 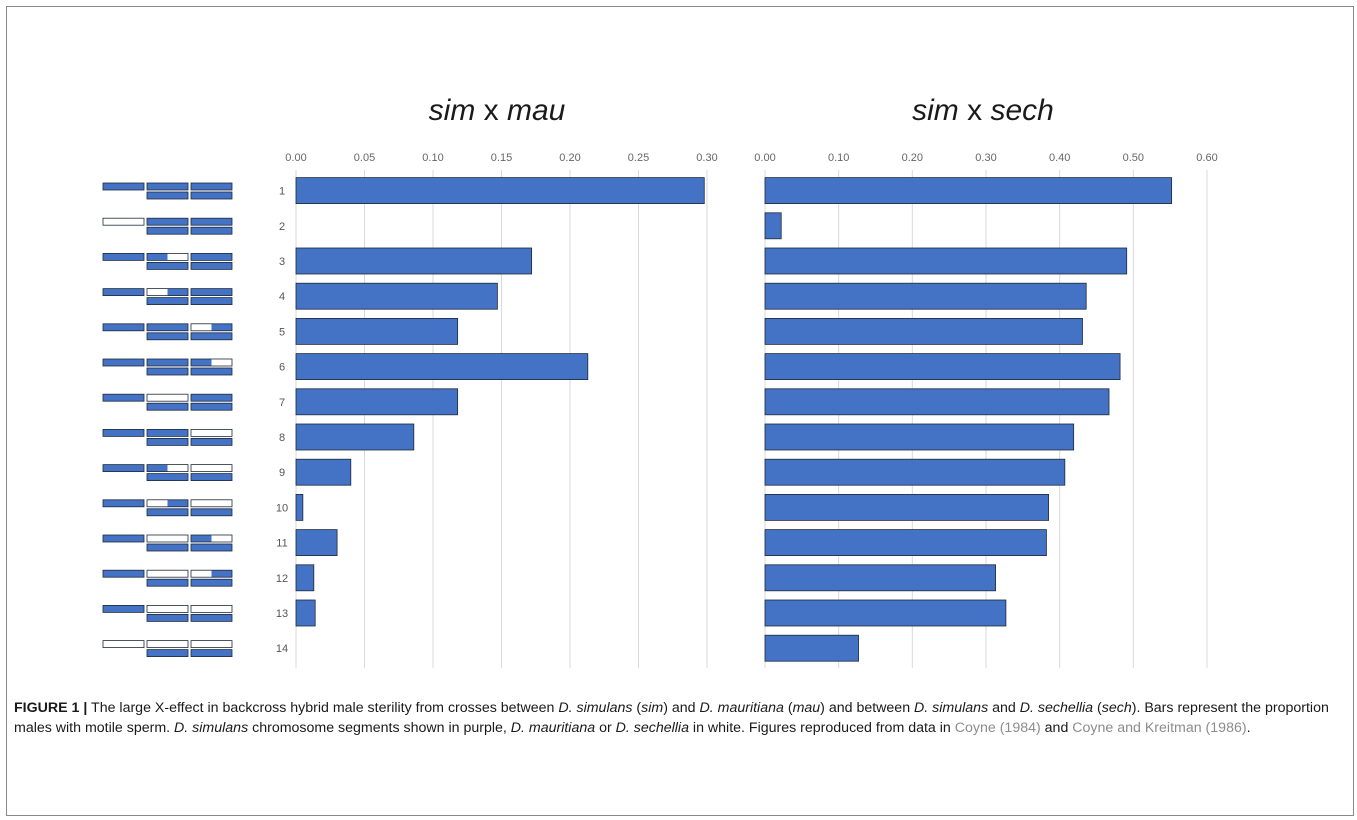 I want to click on citation-link: Coyne (1984), so click(x=997, y=728).